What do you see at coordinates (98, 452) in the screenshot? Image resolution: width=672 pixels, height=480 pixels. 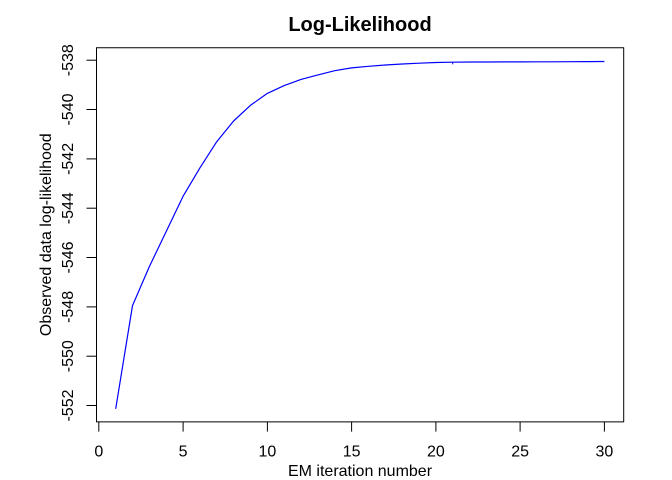 I see `svg-text: 0` at bounding box center [98, 452].